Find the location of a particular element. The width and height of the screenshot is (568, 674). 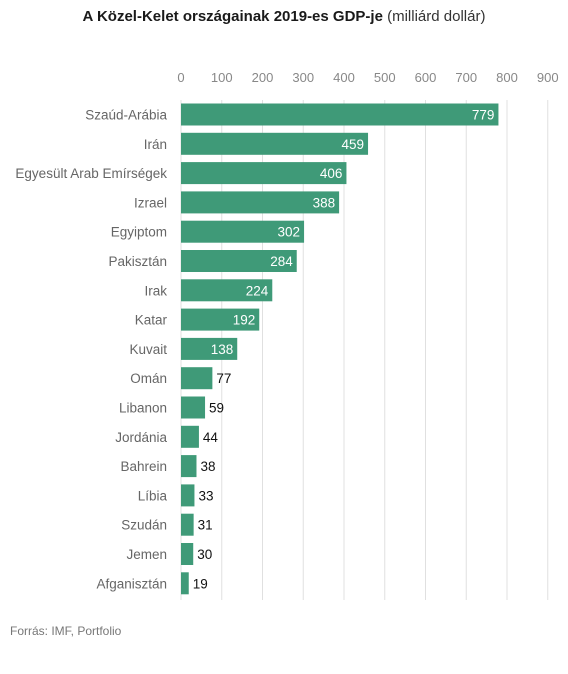

category-label: Libanon is located at coordinates (143, 408).